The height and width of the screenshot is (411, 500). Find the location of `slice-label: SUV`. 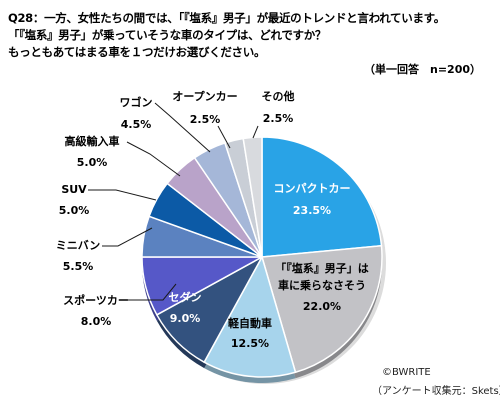

slice-label: SUV is located at coordinates (74, 189).